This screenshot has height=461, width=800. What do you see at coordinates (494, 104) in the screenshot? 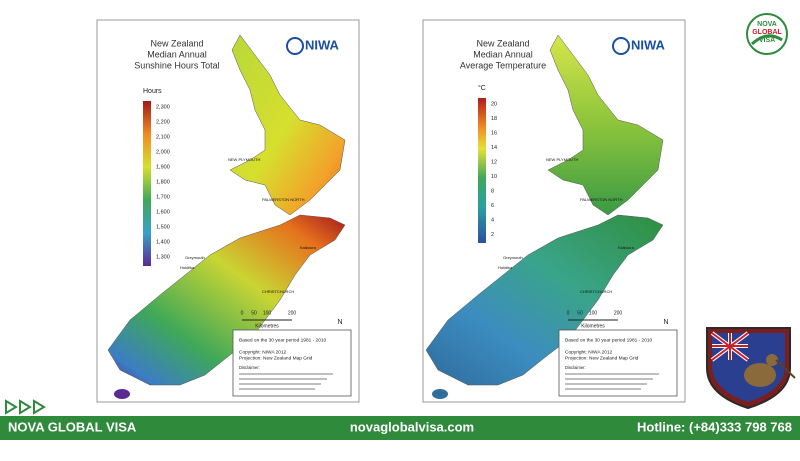
I see `legend-label: 20` at bounding box center [494, 104].